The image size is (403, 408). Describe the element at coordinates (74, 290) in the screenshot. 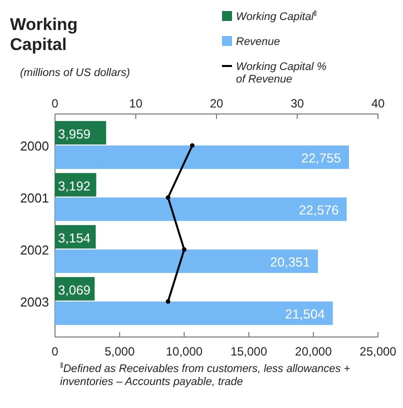

I see `data-label: 3,069` at that location.